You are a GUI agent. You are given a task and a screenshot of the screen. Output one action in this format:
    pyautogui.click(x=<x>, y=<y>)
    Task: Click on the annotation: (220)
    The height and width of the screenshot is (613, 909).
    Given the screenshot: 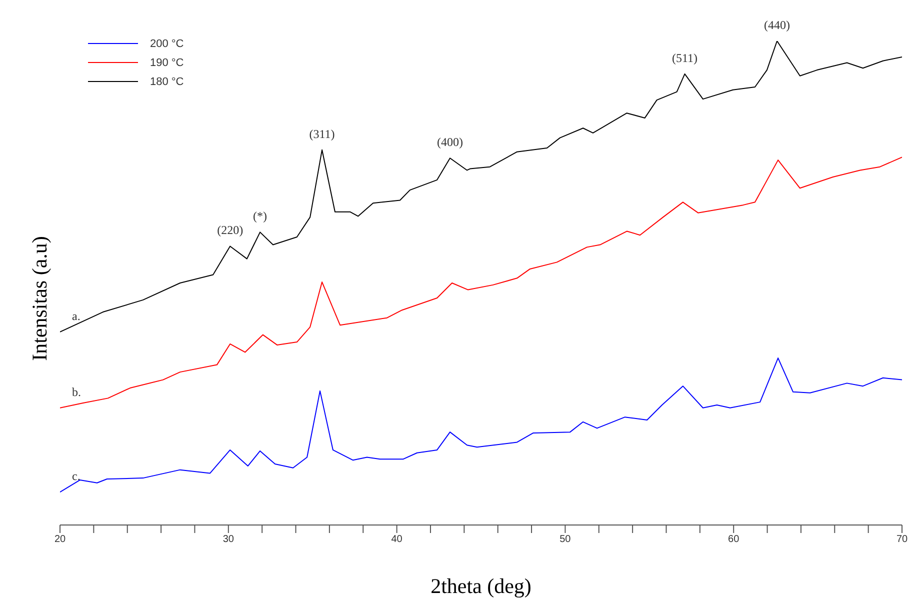 What is the action you would take?
    pyautogui.click(x=230, y=230)
    